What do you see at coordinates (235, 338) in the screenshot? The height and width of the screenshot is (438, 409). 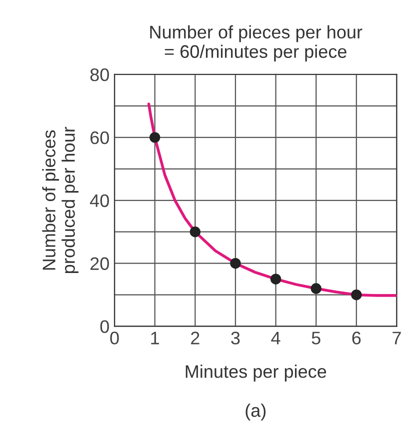 I see `x-tick-label: 3` at bounding box center [235, 338].